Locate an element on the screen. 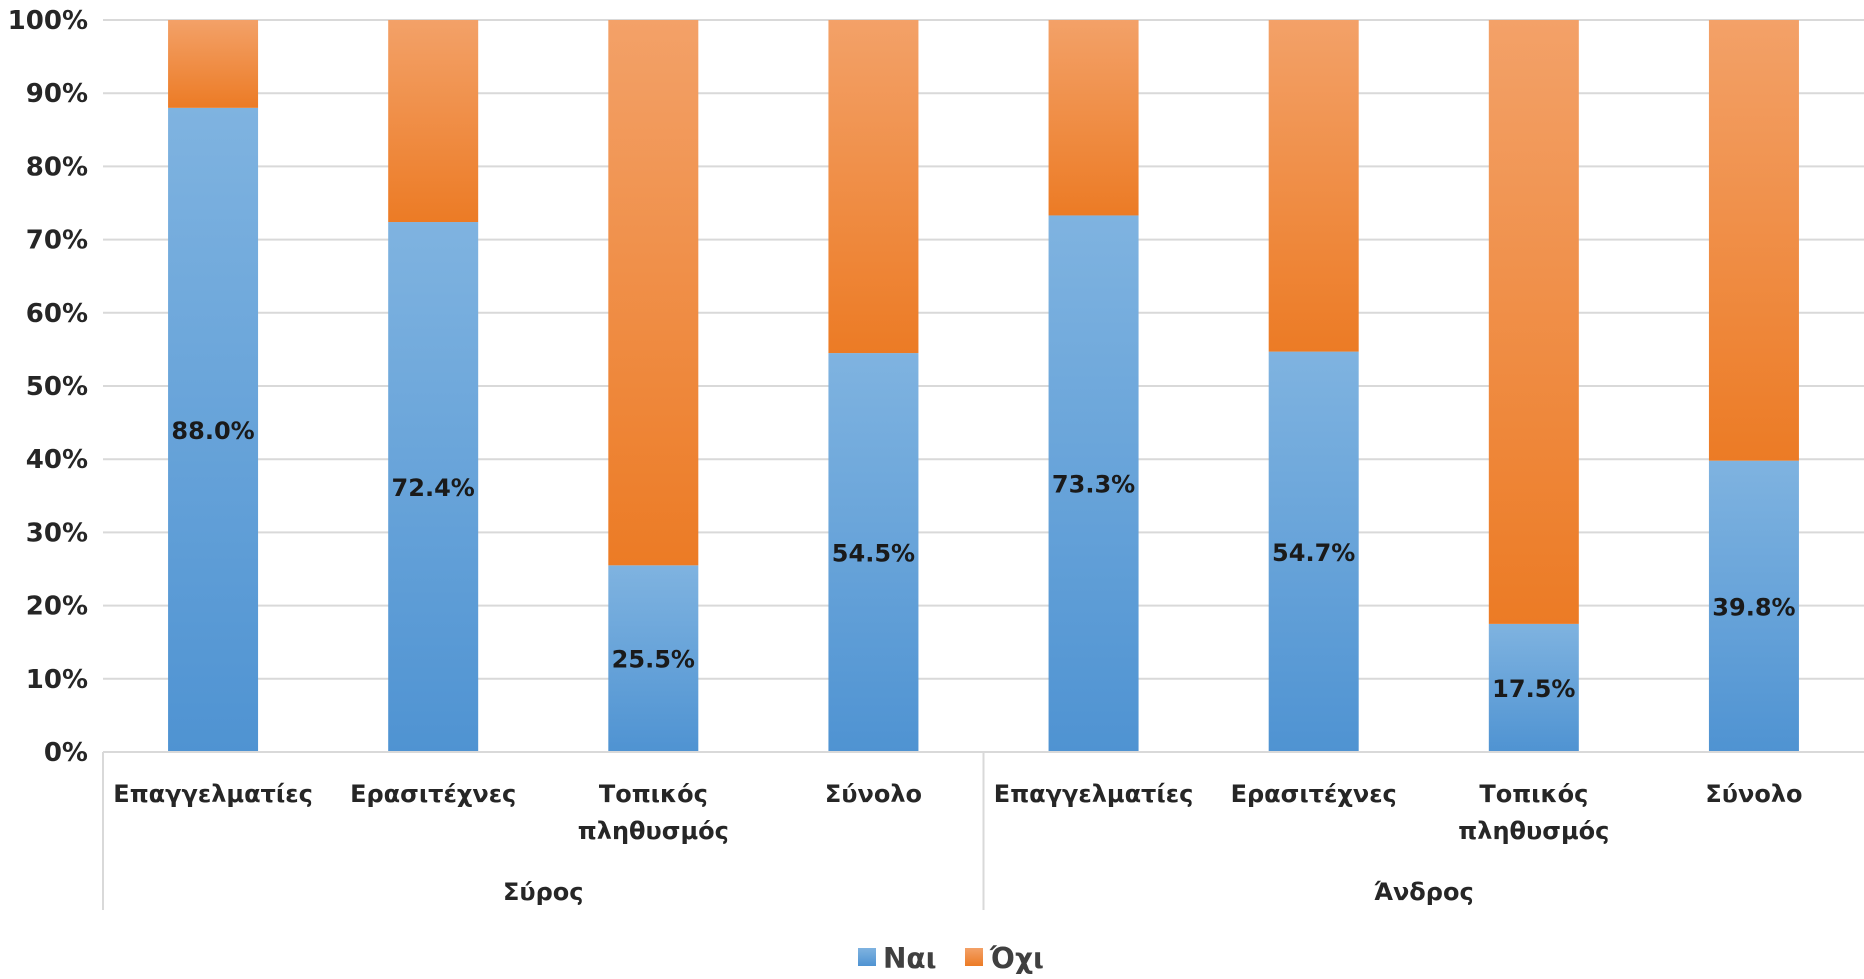  y-axis: 0% 10% 20% 30% 40% 50% 60% 70% 80% 90% 100% is located at coordinates (48, 387).